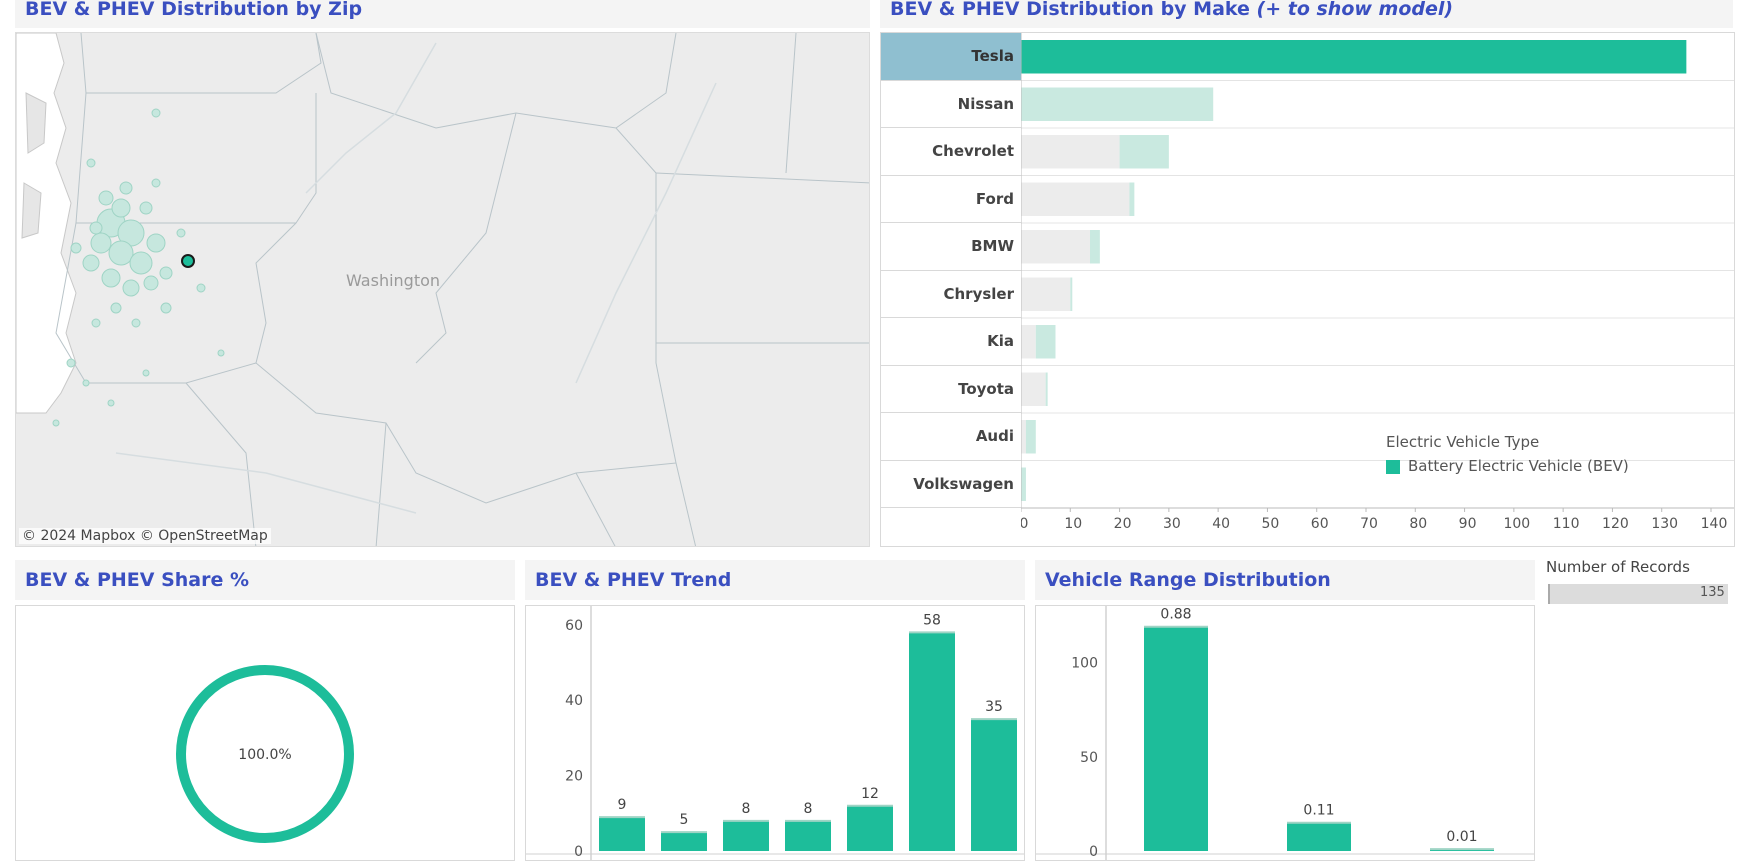 This screenshot has height=861, width=1747. I want to click on make-bar-audi, so click(1030, 437).